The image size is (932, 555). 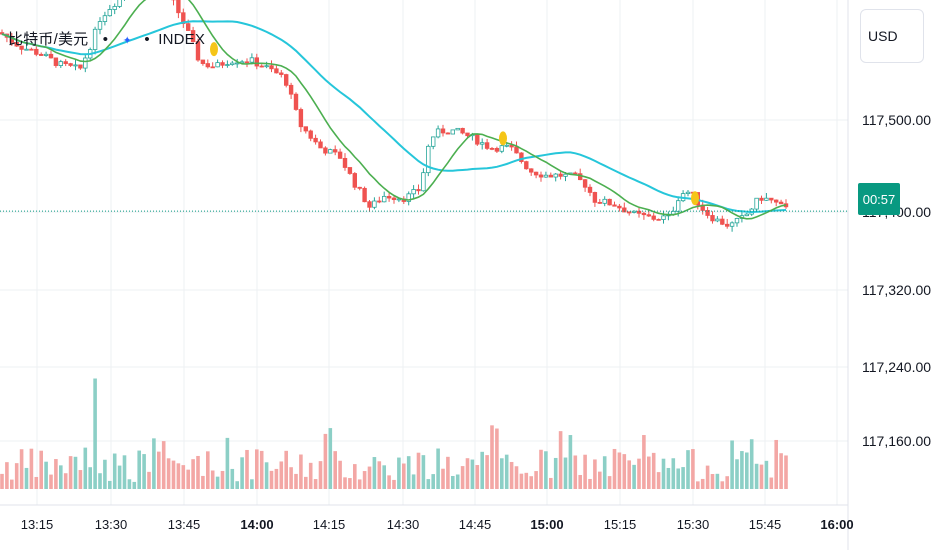 What do you see at coordinates (892, 36) in the screenshot?
I see `currency-button: USD` at bounding box center [892, 36].